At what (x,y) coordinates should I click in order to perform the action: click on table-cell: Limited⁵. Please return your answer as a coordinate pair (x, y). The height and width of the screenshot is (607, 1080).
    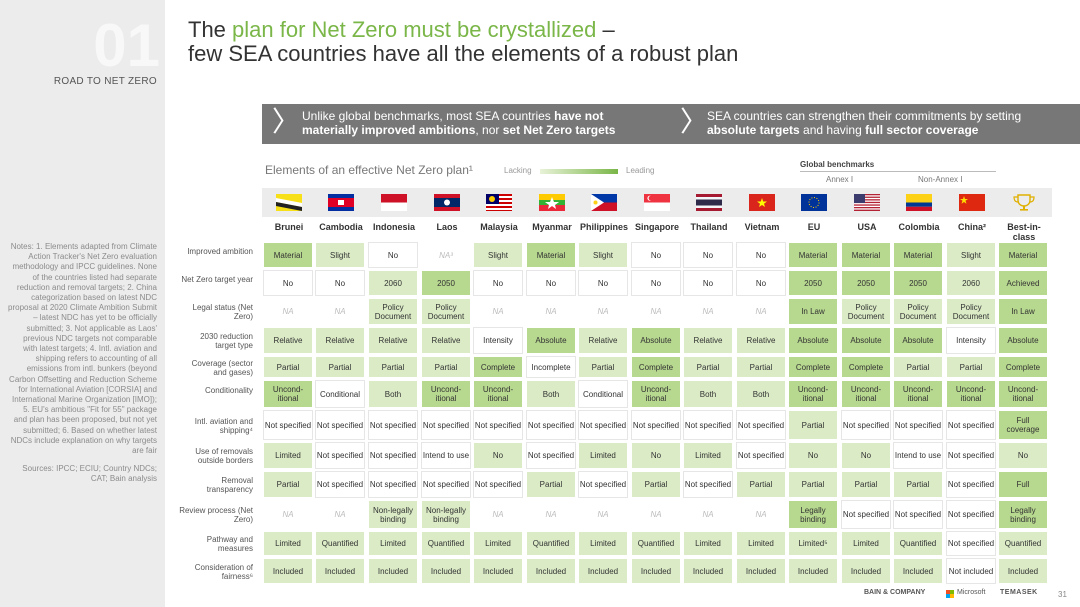
    Looking at the image, I should click on (813, 543).